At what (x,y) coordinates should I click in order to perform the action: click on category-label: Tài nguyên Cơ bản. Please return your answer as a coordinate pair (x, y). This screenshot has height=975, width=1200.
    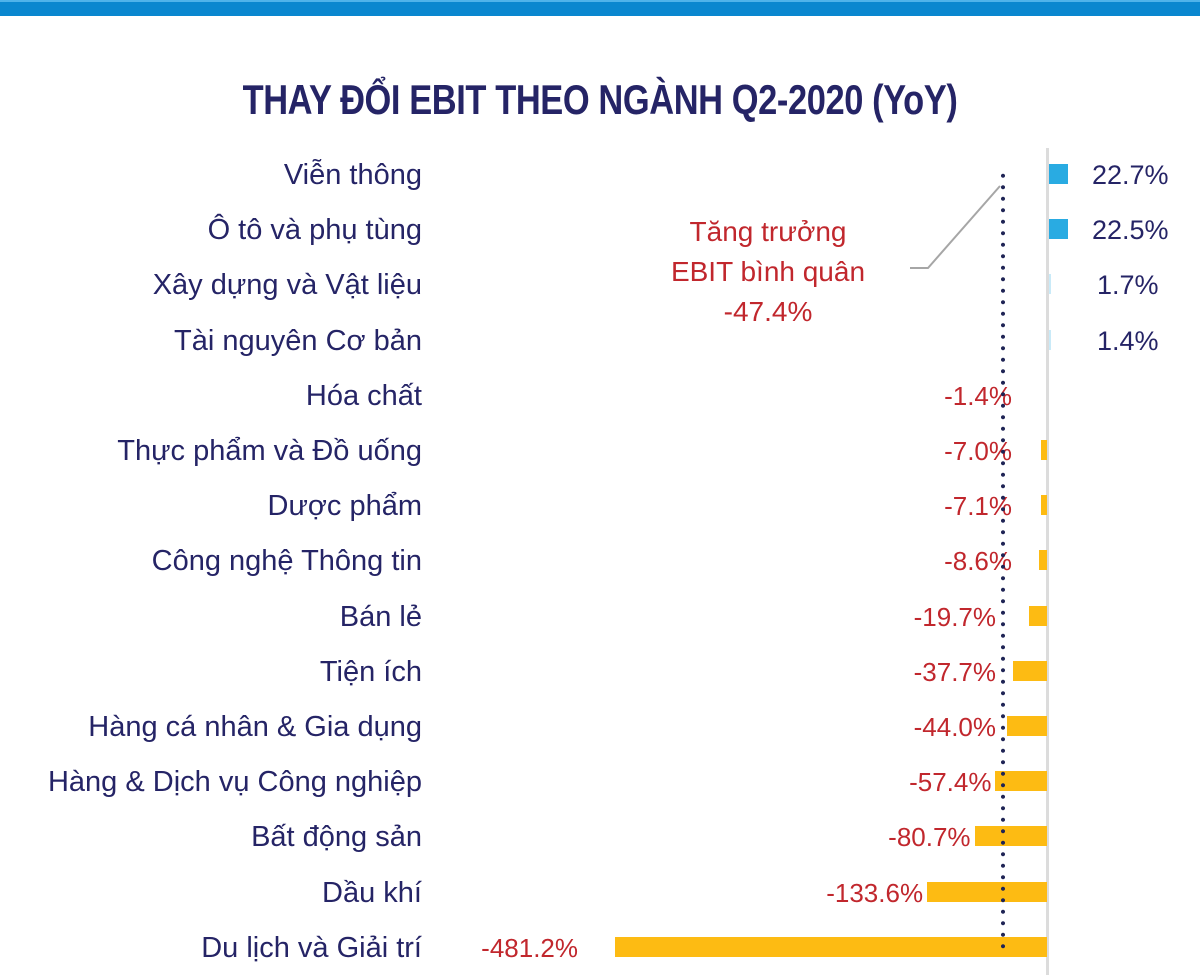
    Looking at the image, I should click on (298, 340).